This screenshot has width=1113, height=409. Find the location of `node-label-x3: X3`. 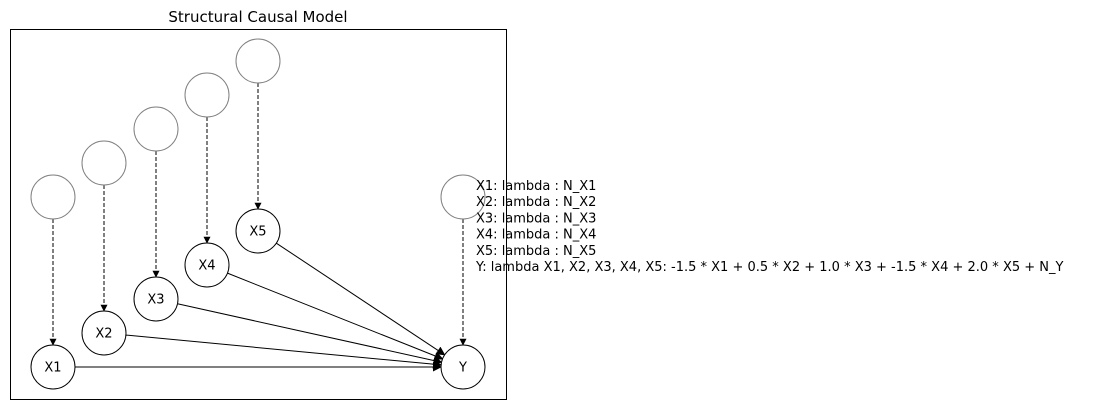

node-label-x3: X3 is located at coordinates (155, 300).